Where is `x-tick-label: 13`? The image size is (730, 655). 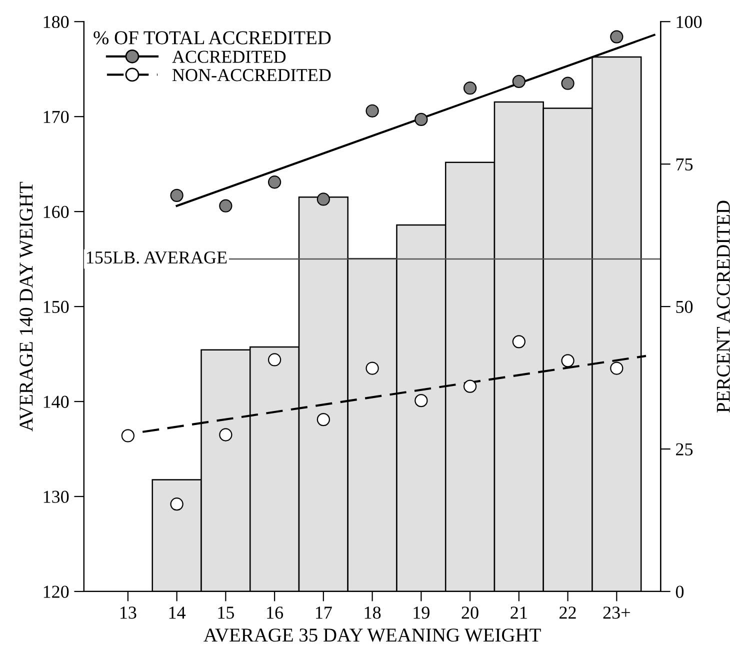 x-tick-label: 13 is located at coordinates (128, 612).